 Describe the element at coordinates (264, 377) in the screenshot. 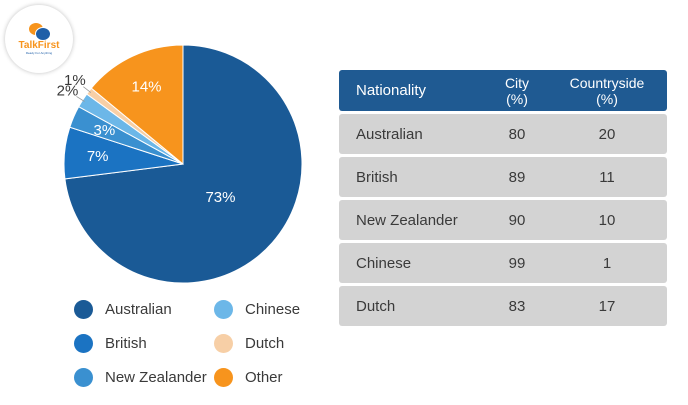

I see `legend-label-other: Other` at that location.